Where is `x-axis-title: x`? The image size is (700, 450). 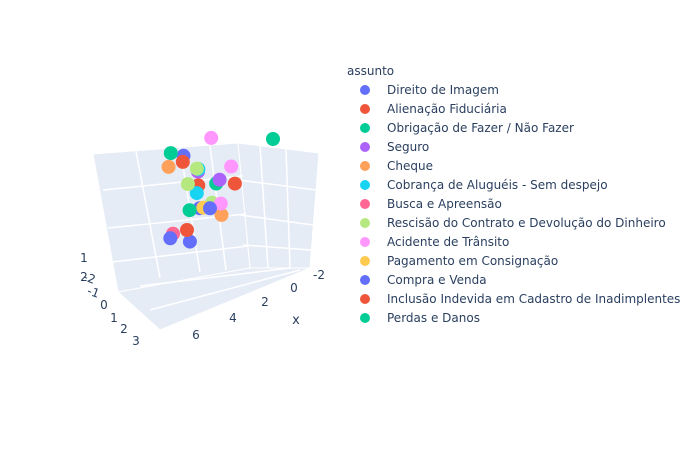 x-axis-title: x is located at coordinates (296, 320).